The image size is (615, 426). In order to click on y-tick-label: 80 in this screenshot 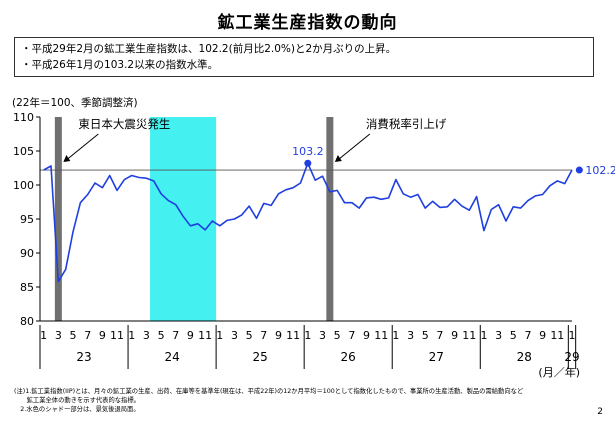, I will do `click(27, 321)`.